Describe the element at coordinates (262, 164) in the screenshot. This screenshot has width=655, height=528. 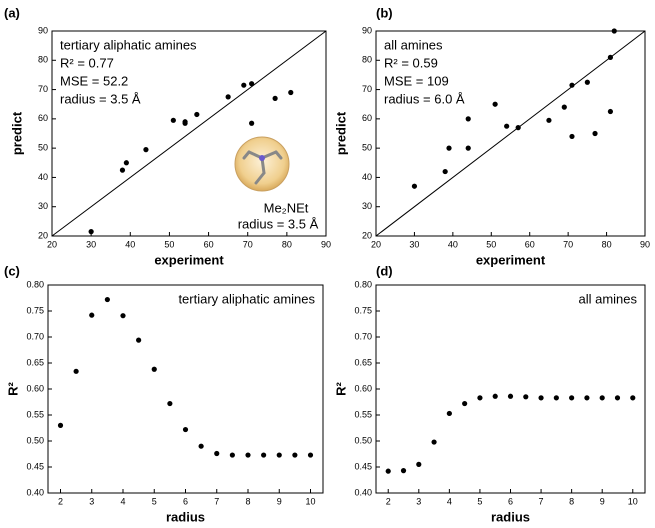
I see `molecule-inset` at that location.